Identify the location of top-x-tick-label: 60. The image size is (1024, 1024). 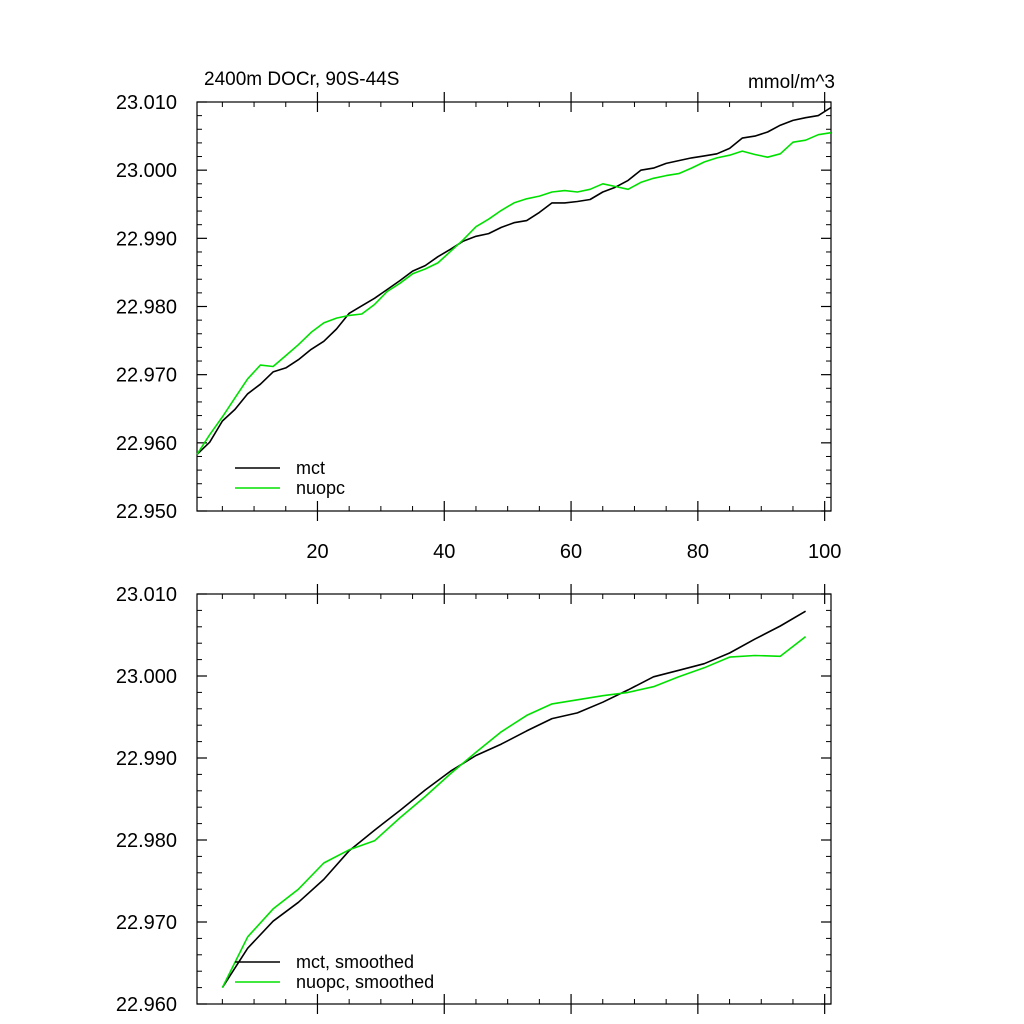
(571, 552).